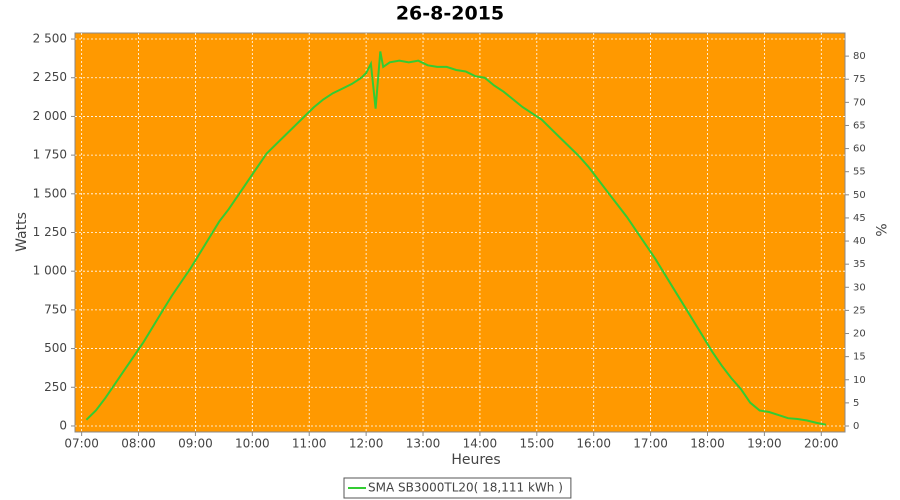  What do you see at coordinates (707, 444) in the screenshot?
I see `x-tick-label: 18:00` at bounding box center [707, 444].